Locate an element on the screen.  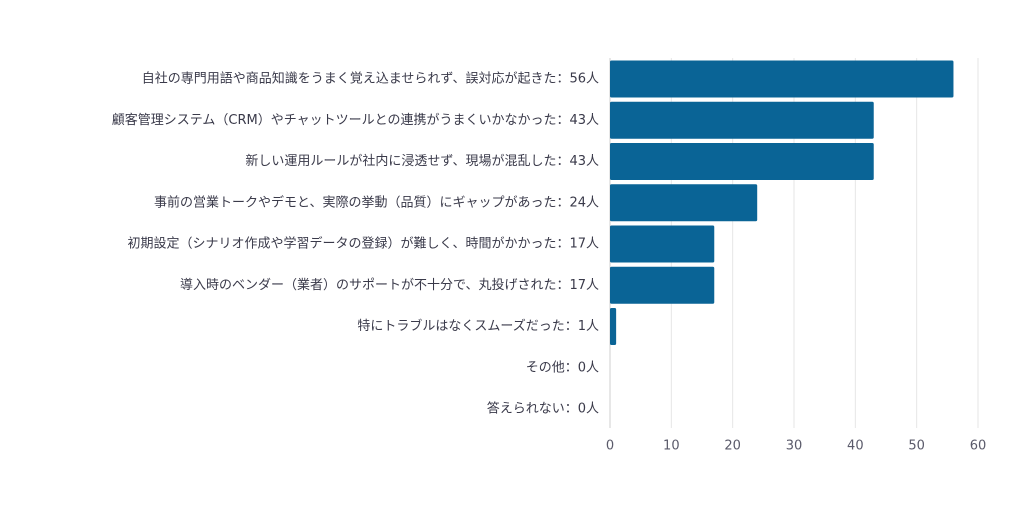
x-tick-label: 30 is located at coordinates (794, 446).